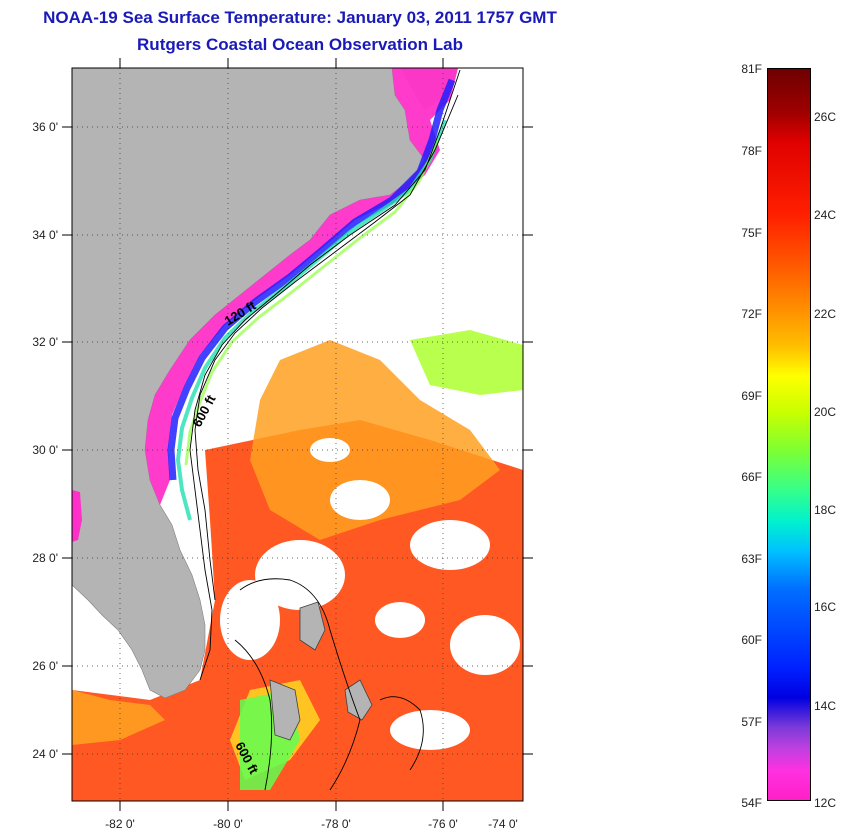  What do you see at coordinates (443, 824) in the screenshot?
I see `lon-label: -76 0'` at bounding box center [443, 824].